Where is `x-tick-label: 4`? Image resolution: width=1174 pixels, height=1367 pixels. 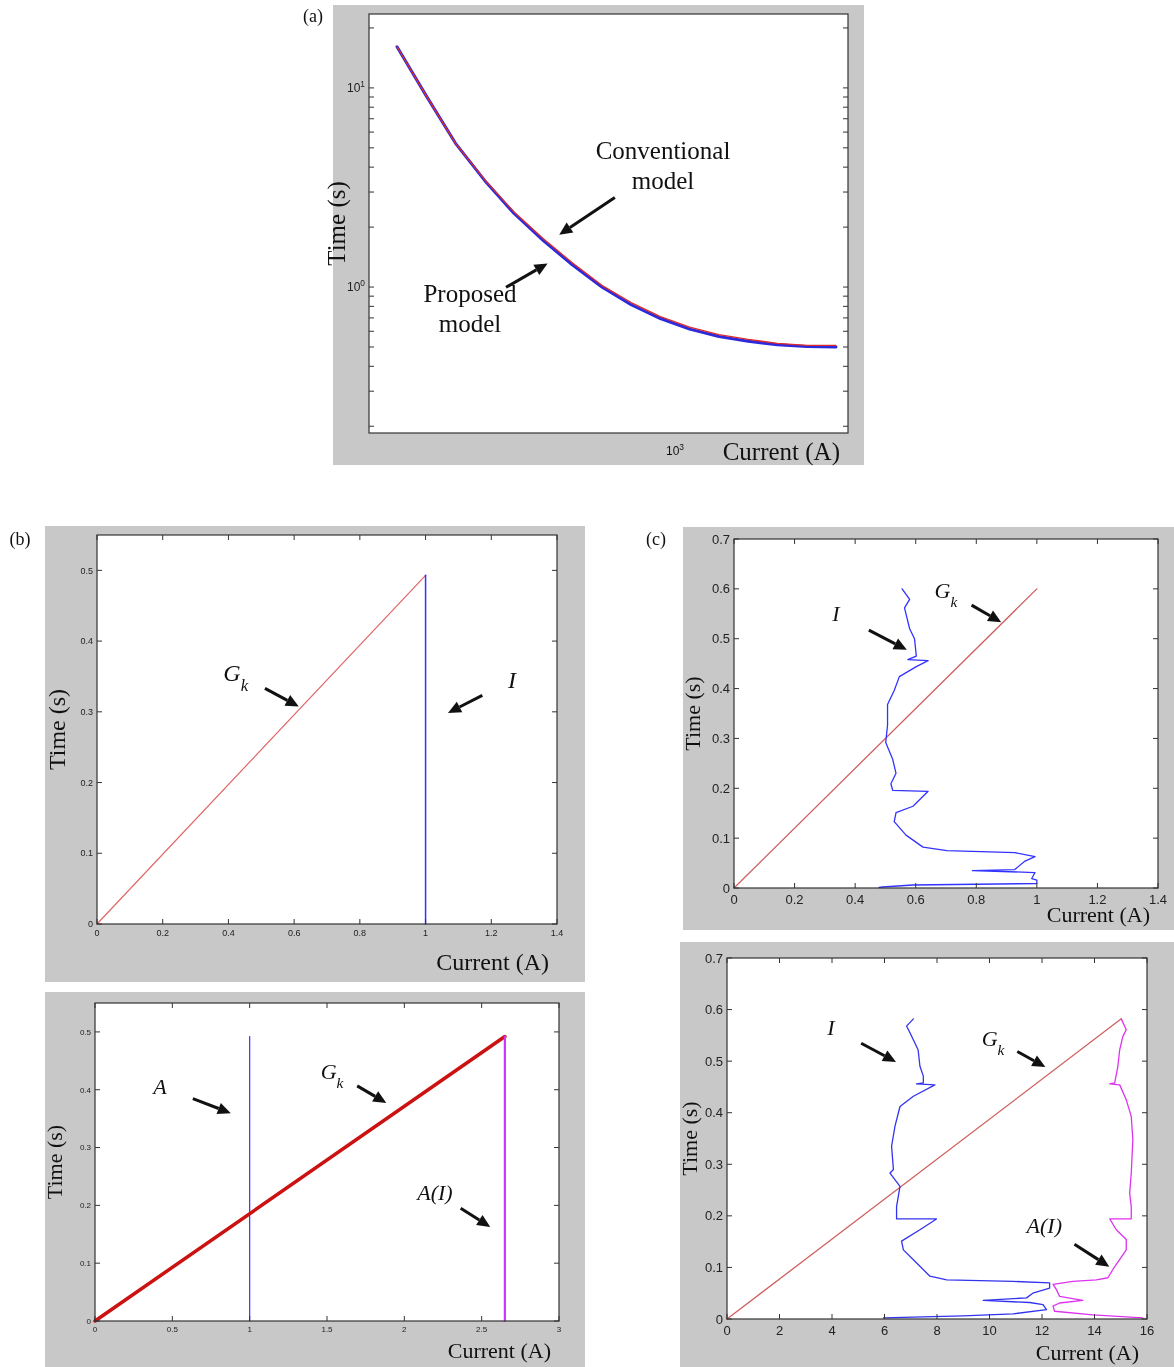 x-tick-label: 4 is located at coordinates (832, 1330).